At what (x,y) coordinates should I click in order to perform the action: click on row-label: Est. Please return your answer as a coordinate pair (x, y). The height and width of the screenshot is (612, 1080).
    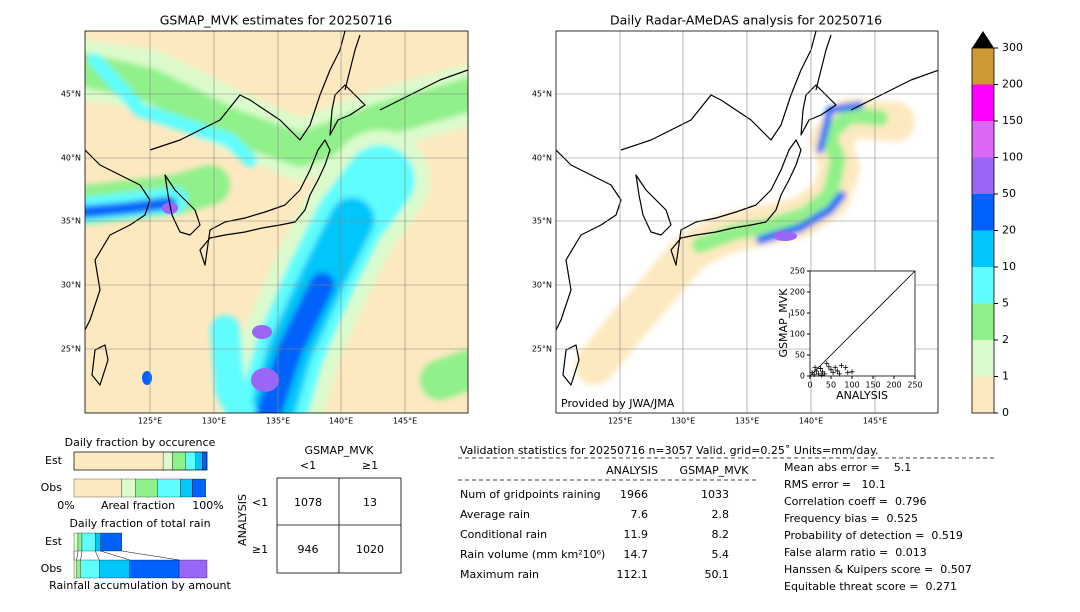
    Looking at the image, I should click on (54, 541).